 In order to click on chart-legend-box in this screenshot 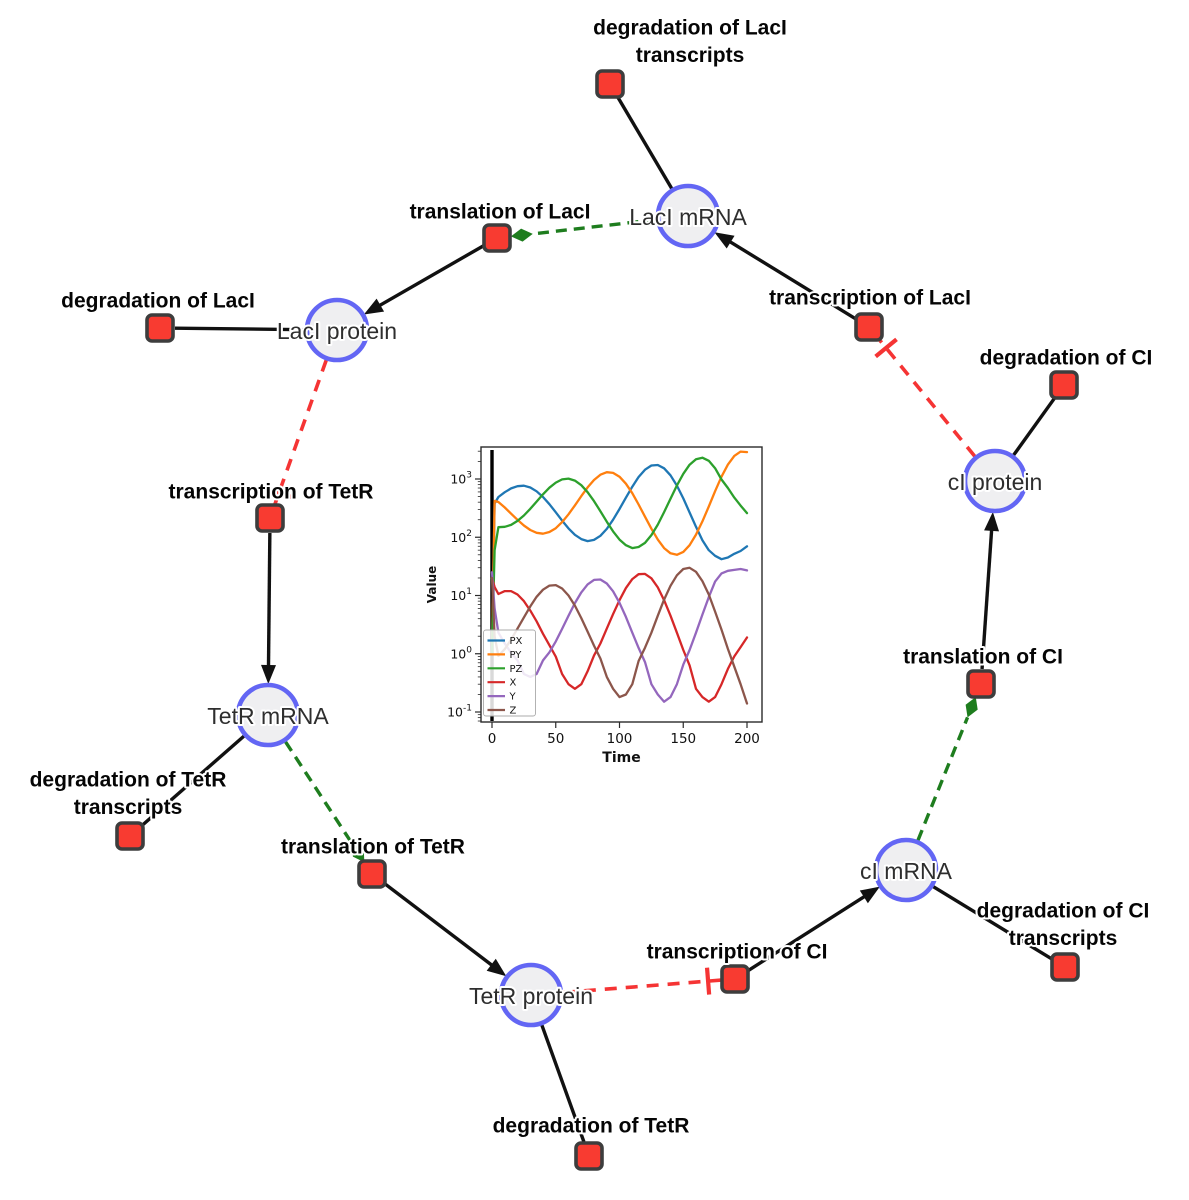, I will do `click(509, 673)`.